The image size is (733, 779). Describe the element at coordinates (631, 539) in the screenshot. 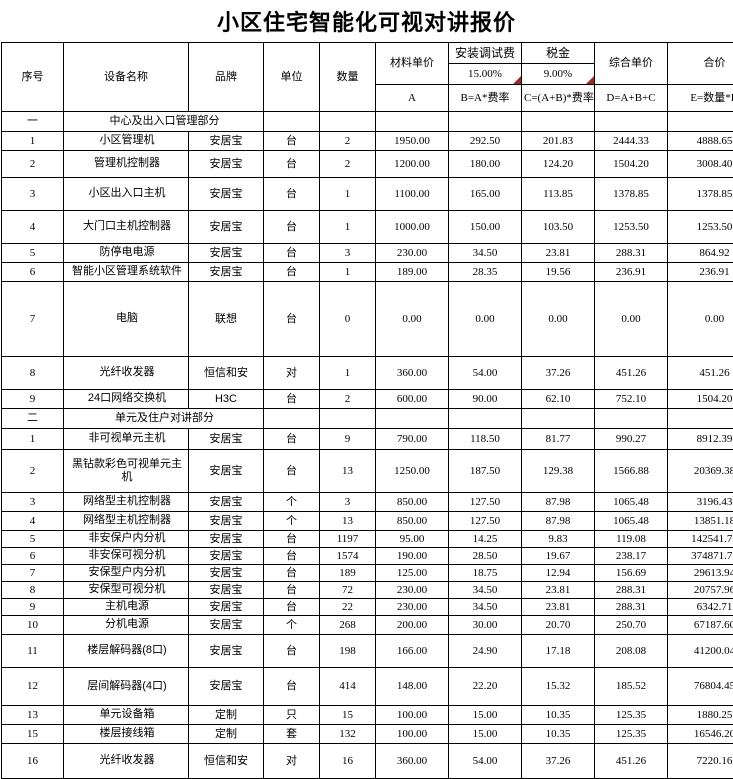

I see `cell-composite-price: 119.08` at that location.